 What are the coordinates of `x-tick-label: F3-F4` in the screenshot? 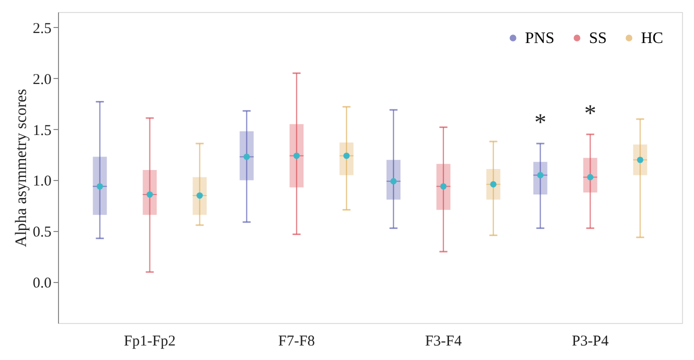 It's located at (443, 342).